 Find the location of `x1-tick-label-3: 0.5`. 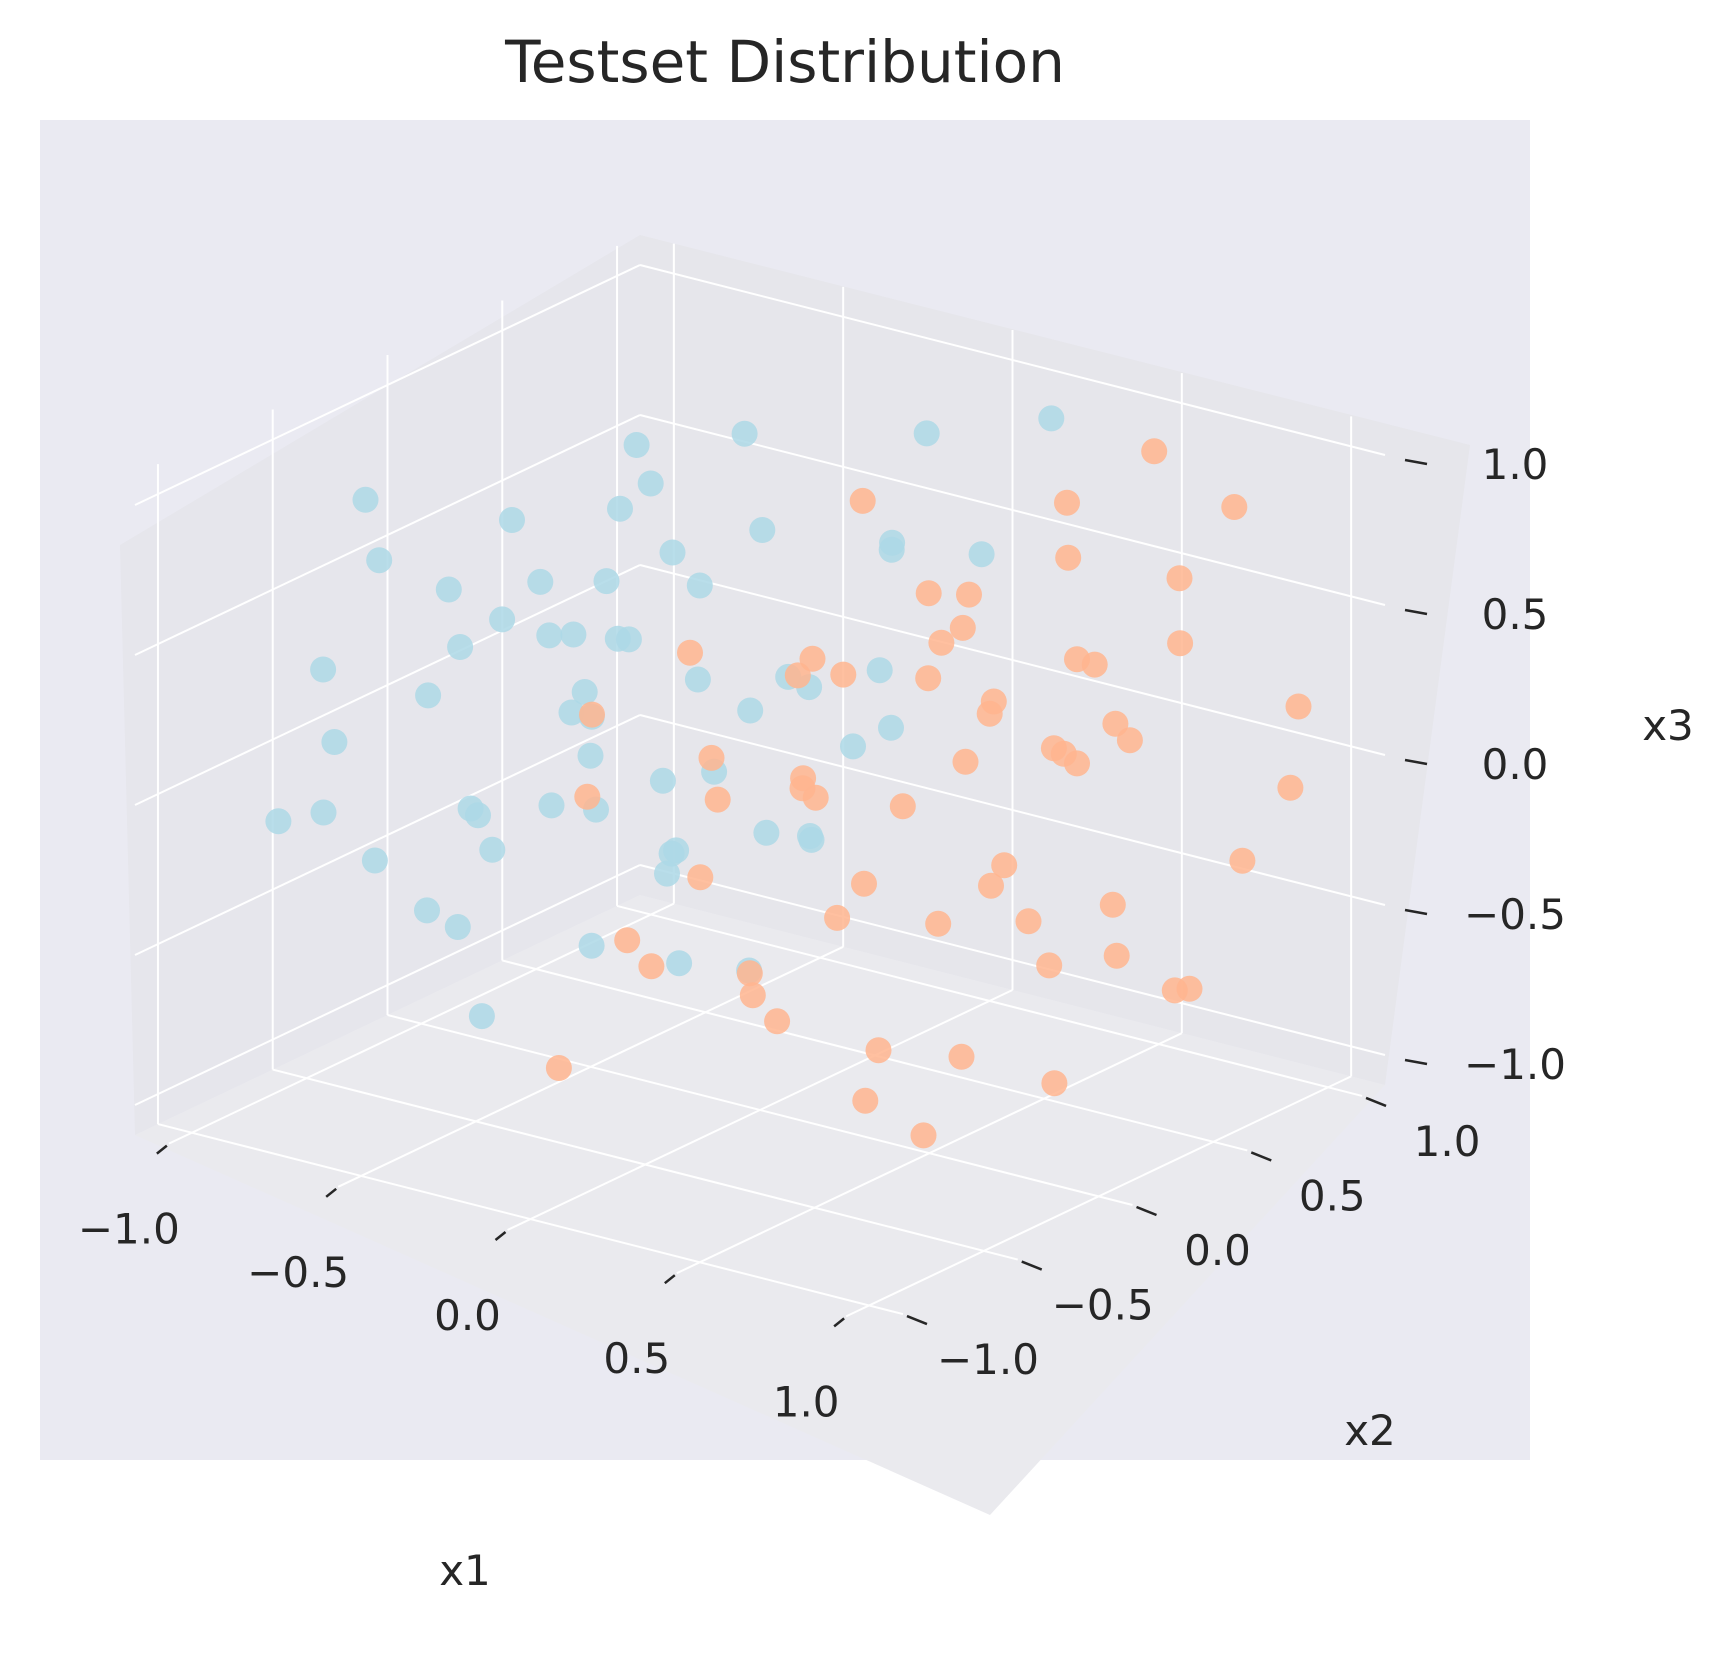

x1-tick-label-3: 0.5 is located at coordinates (636, 1358).